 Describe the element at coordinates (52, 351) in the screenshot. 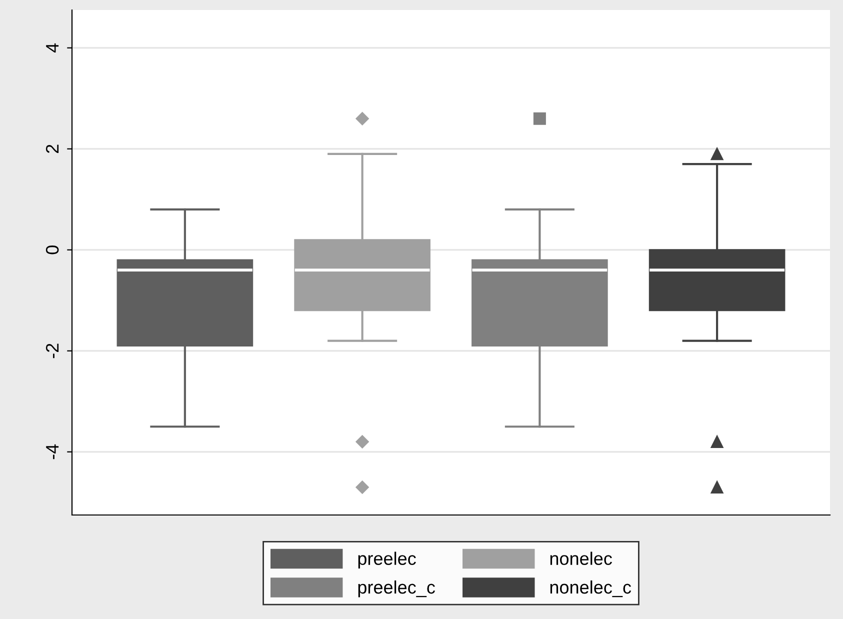

I see `y-tick-label: -2` at that location.